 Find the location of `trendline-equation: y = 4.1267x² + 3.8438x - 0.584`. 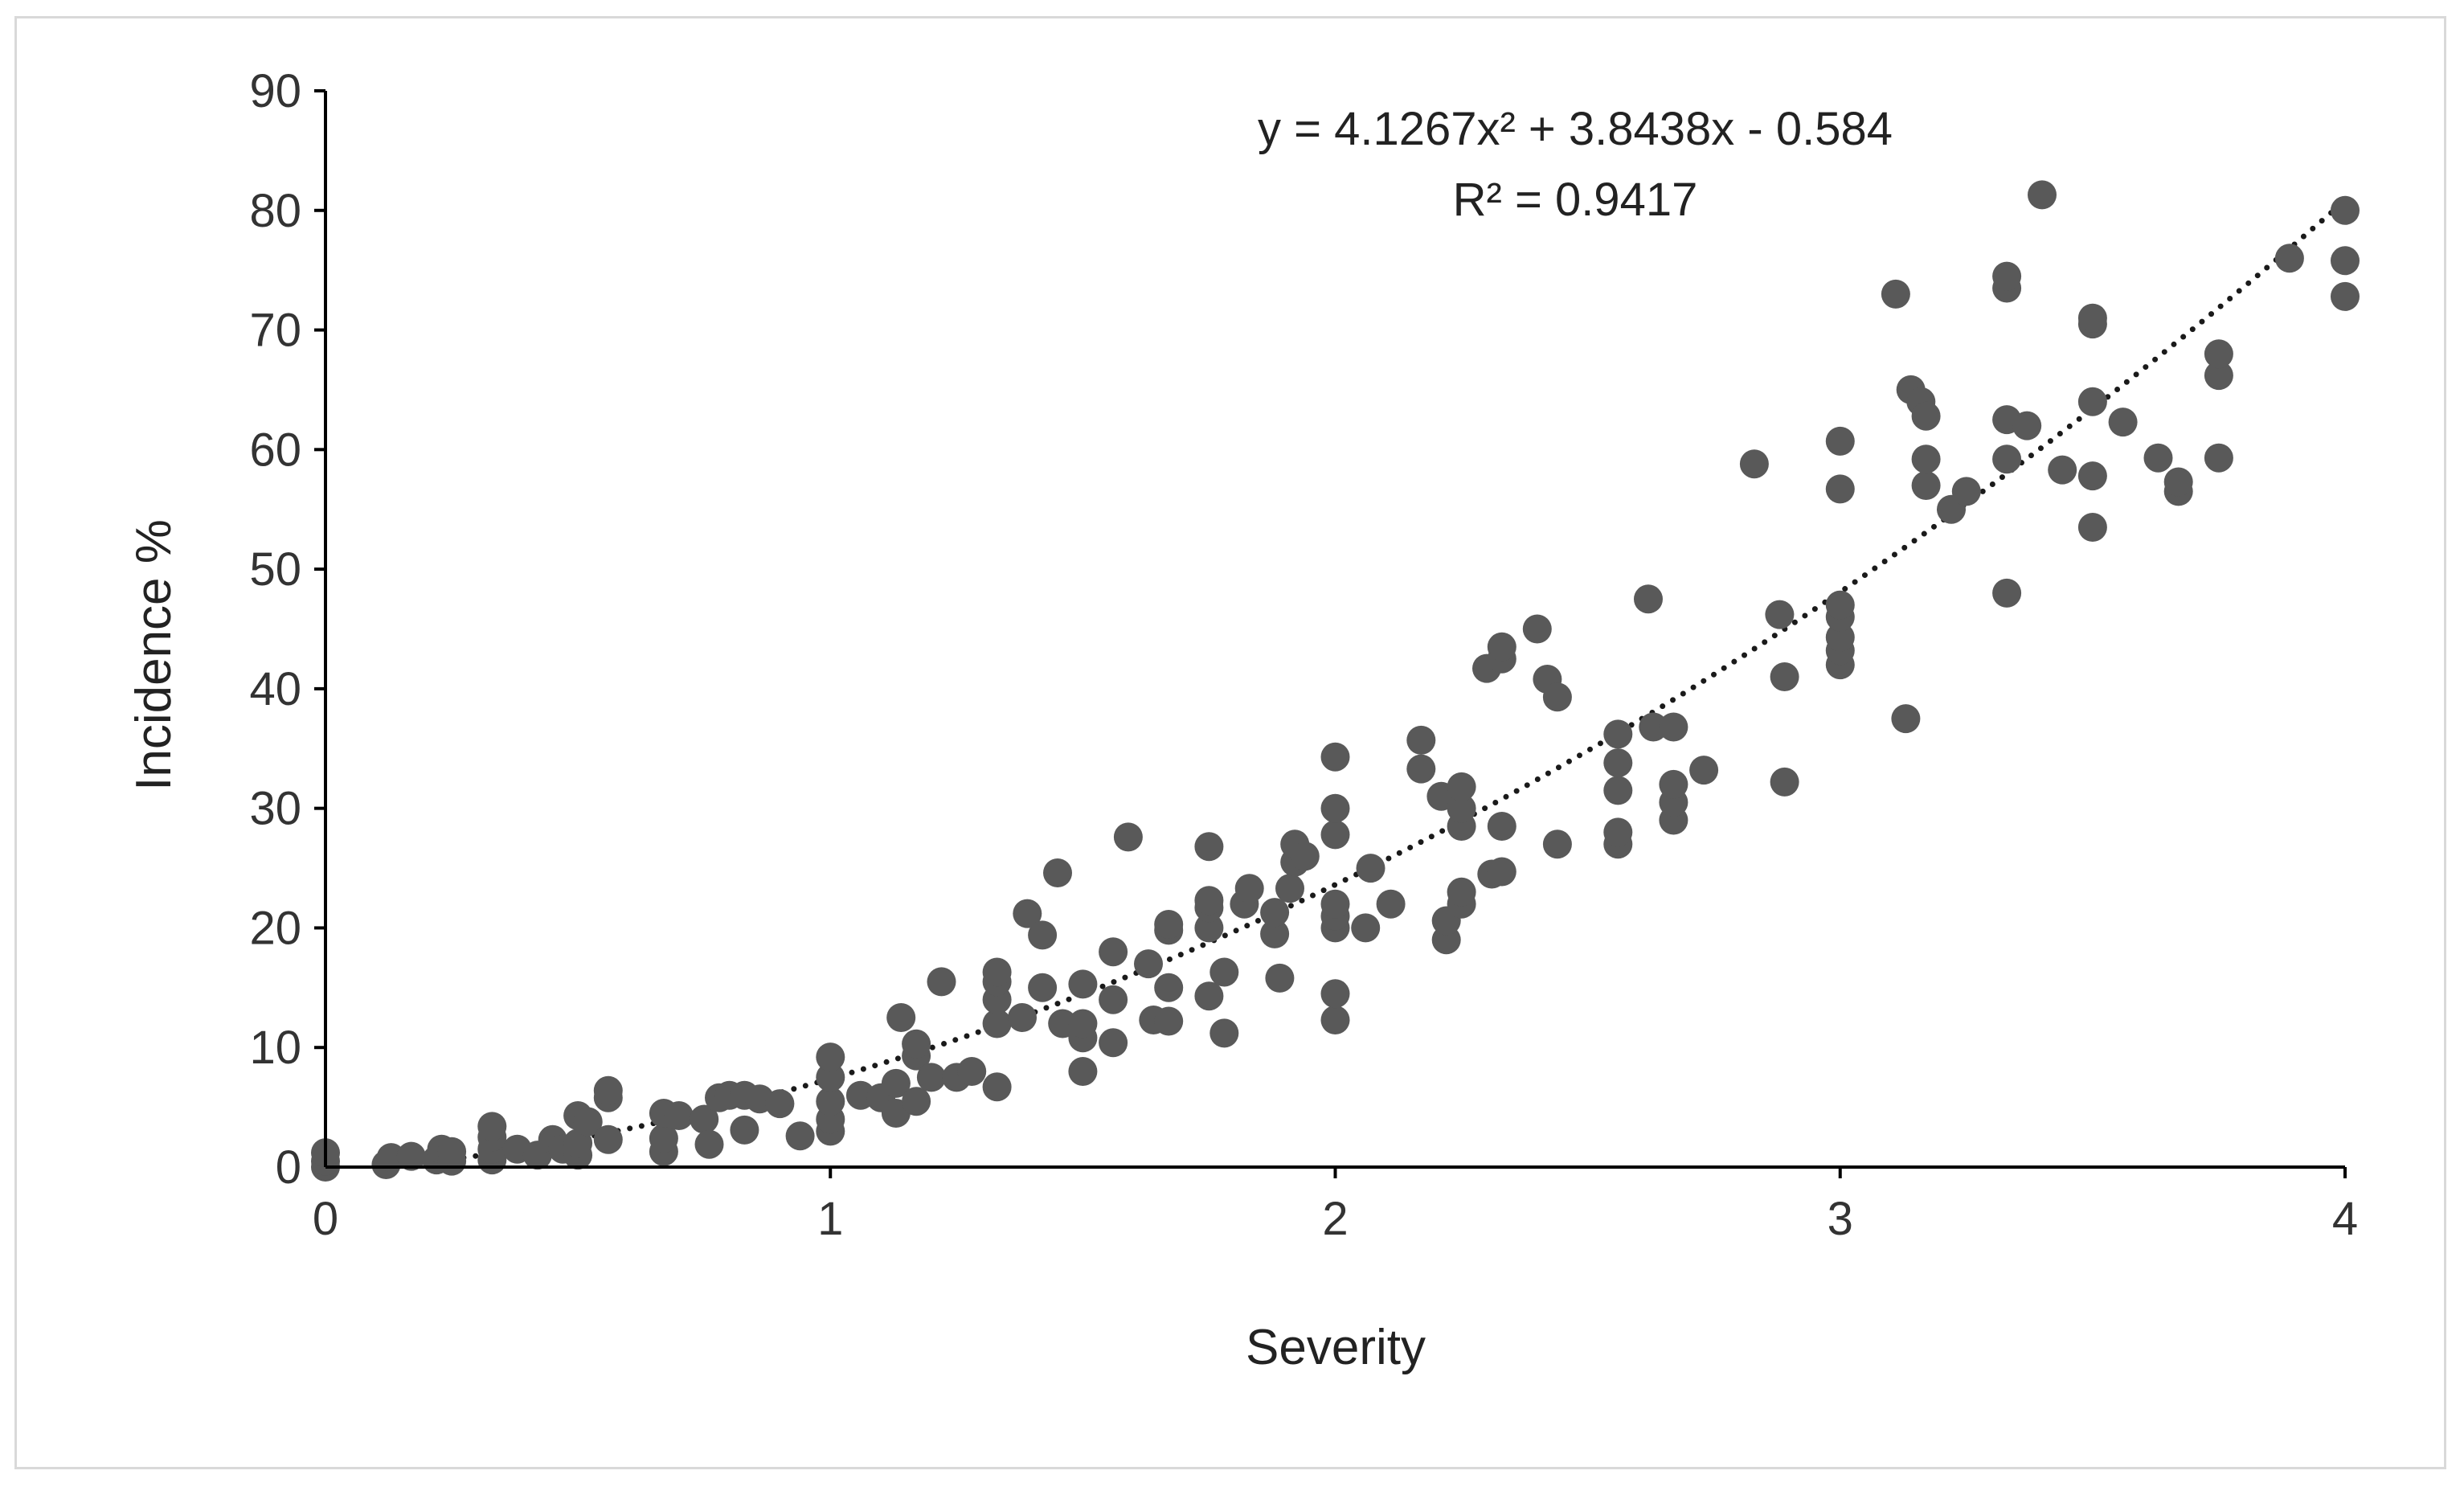

trendline-equation: y = 4.1267x² + 3.8438x - 0.584 is located at coordinates (1575, 129).